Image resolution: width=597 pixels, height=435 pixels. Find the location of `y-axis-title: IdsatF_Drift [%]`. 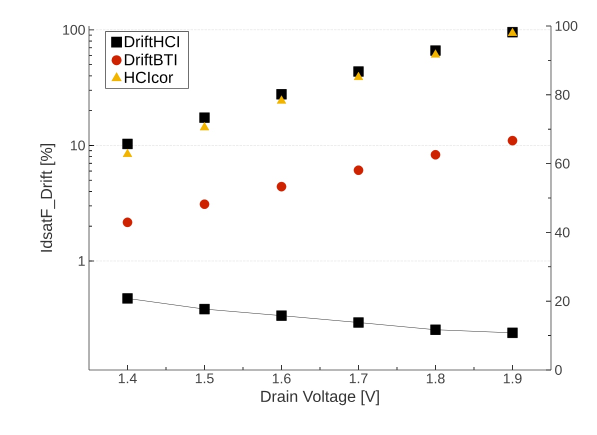

y-axis-title: IdsatF_Drift [%] is located at coordinates (48, 198).